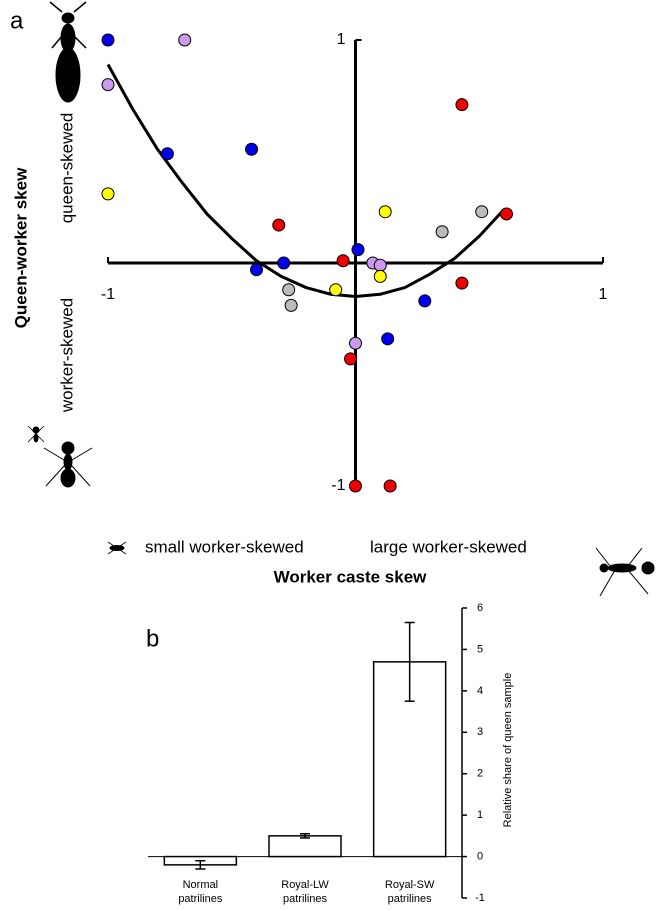 Image resolution: width=670 pixels, height=911 pixels. What do you see at coordinates (351, 576) in the screenshot?
I see `x-axis-title: Worker caste skew` at bounding box center [351, 576].